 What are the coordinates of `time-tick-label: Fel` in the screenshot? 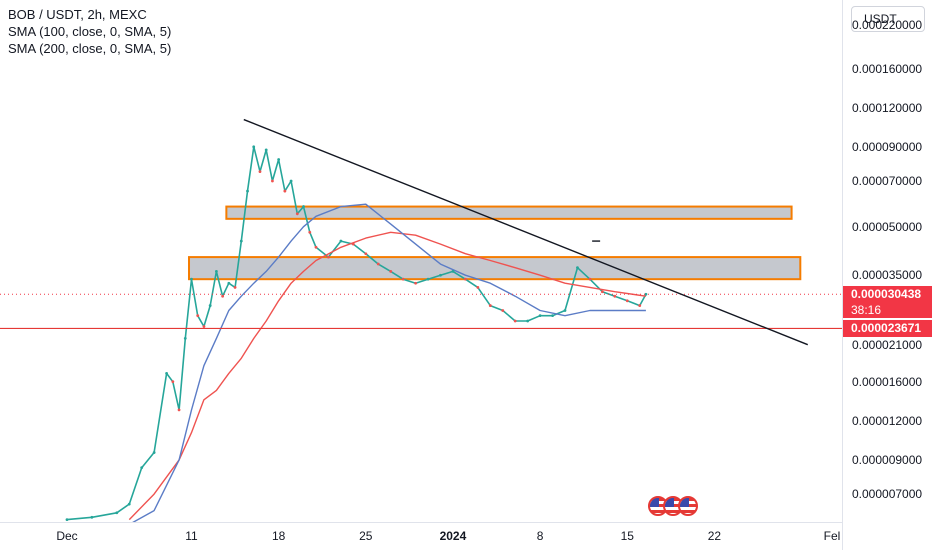 It's located at (832, 536).